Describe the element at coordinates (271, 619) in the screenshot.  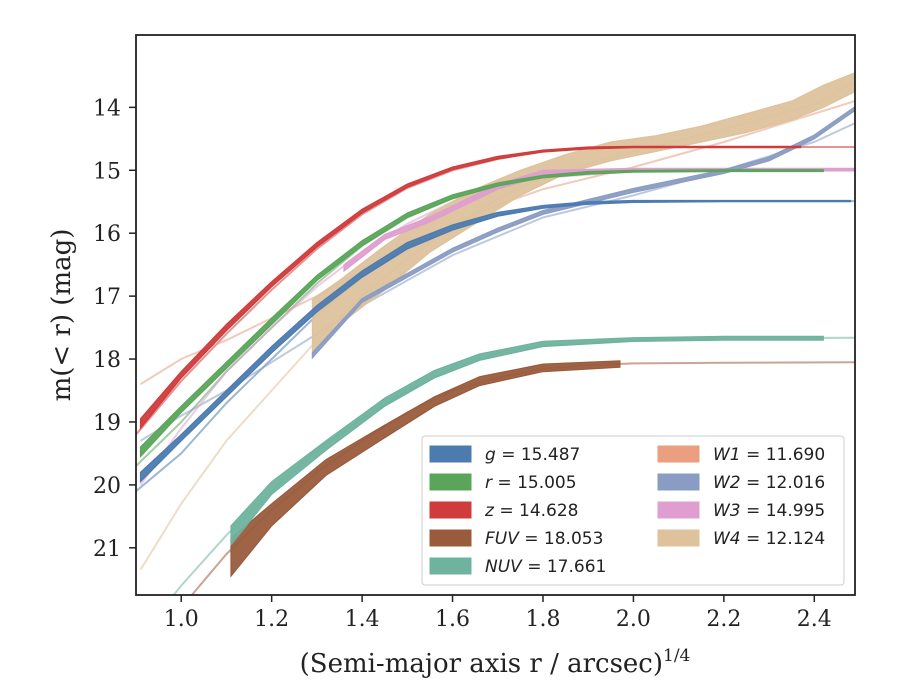
I see `x-tick-label: 1.2` at that location.